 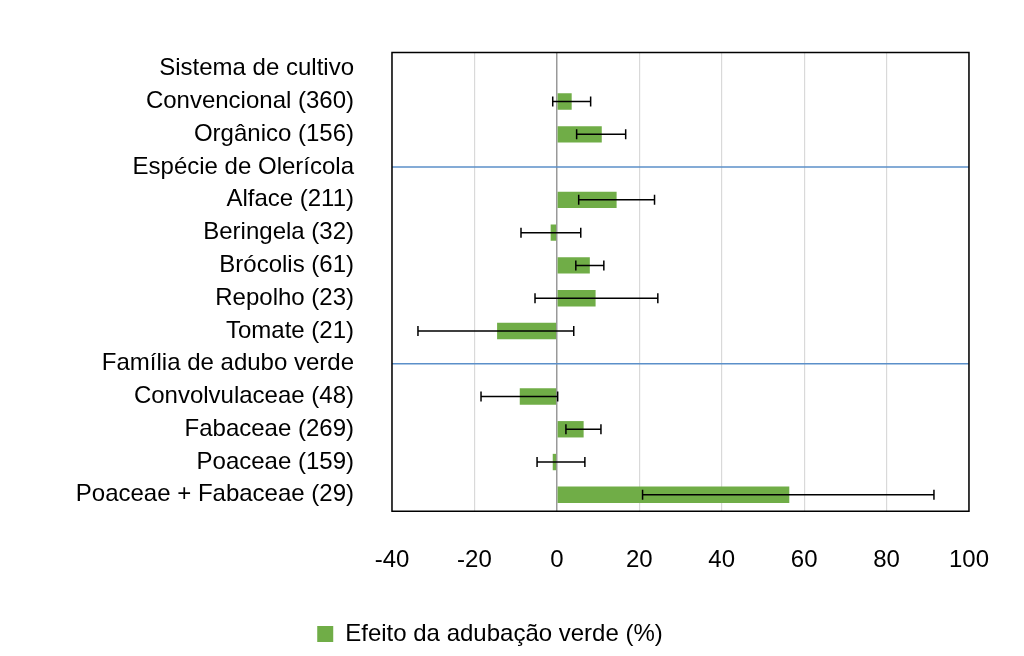 I want to click on y-tick-label: Sistema de cultivo, so click(x=256, y=67).